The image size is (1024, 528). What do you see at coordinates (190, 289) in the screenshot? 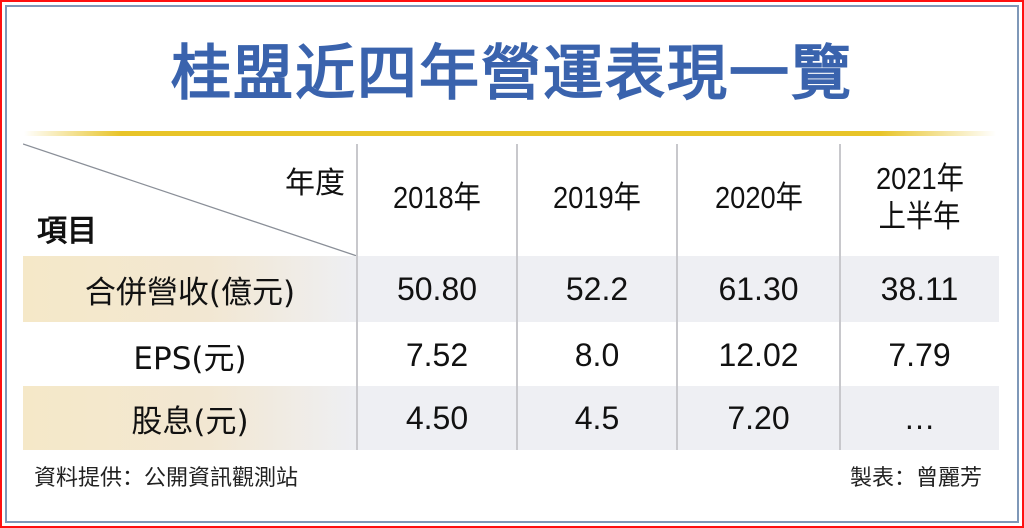
I see `row-label: 合併營收(億元)` at bounding box center [190, 289].